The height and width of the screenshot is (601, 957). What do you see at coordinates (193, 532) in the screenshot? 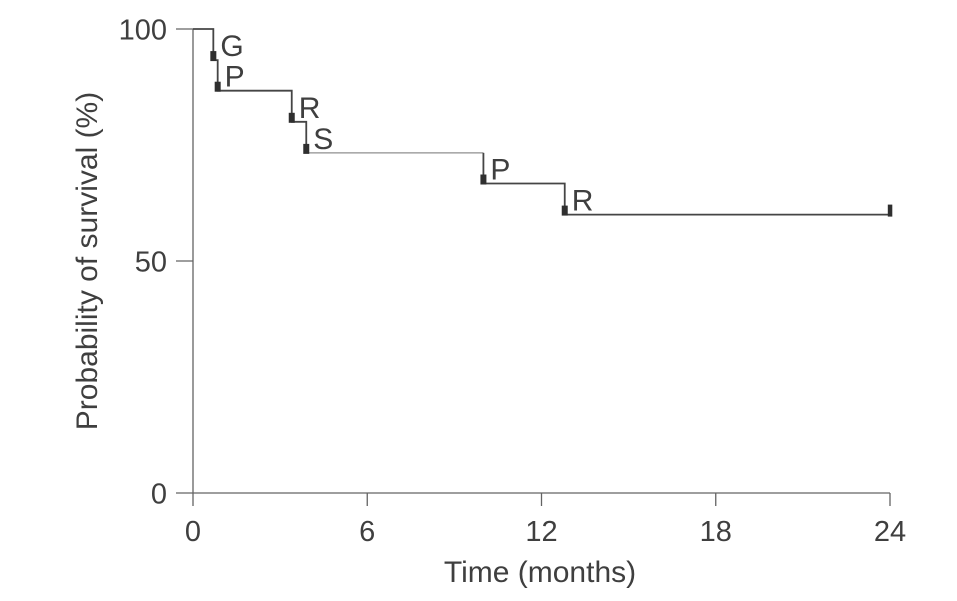
I see `x-tick-label: 0` at bounding box center [193, 532].